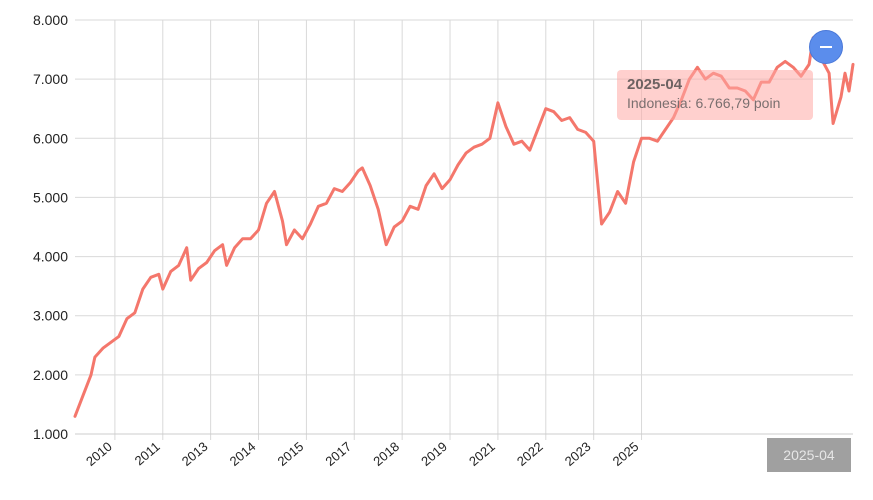 The width and height of the screenshot is (873, 500). I want to click on data-tooltip: 2025-04 Indonesia: 6.766,79 poin, so click(715, 95).